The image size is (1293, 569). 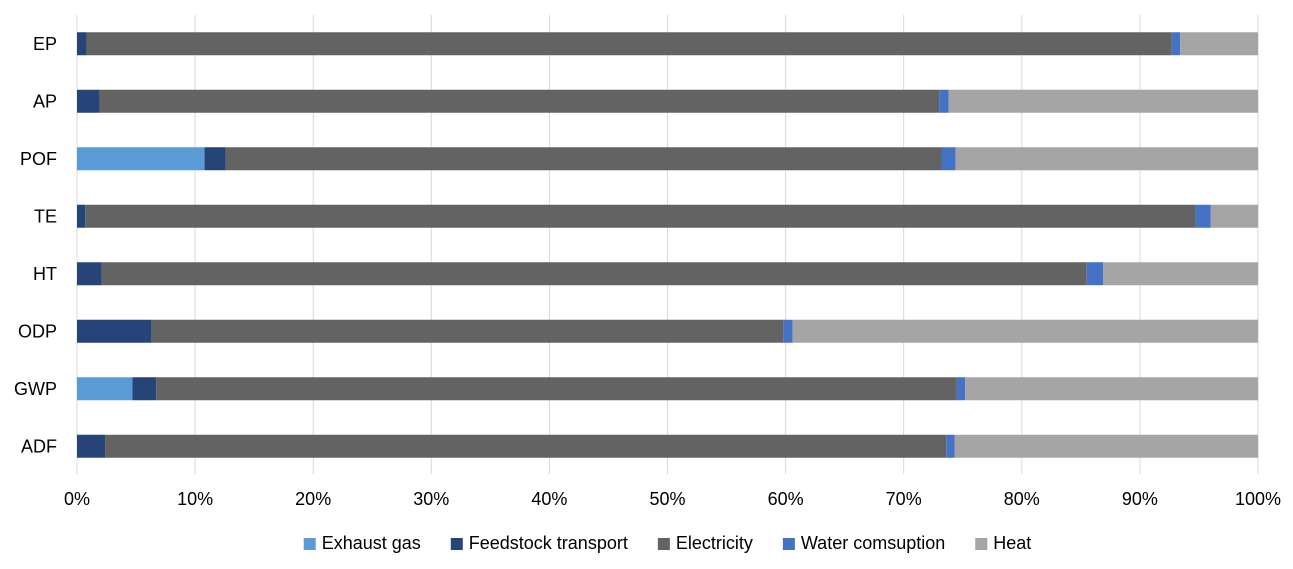 What do you see at coordinates (786, 499) in the screenshot?
I see `x-tick-label: 60%` at bounding box center [786, 499].